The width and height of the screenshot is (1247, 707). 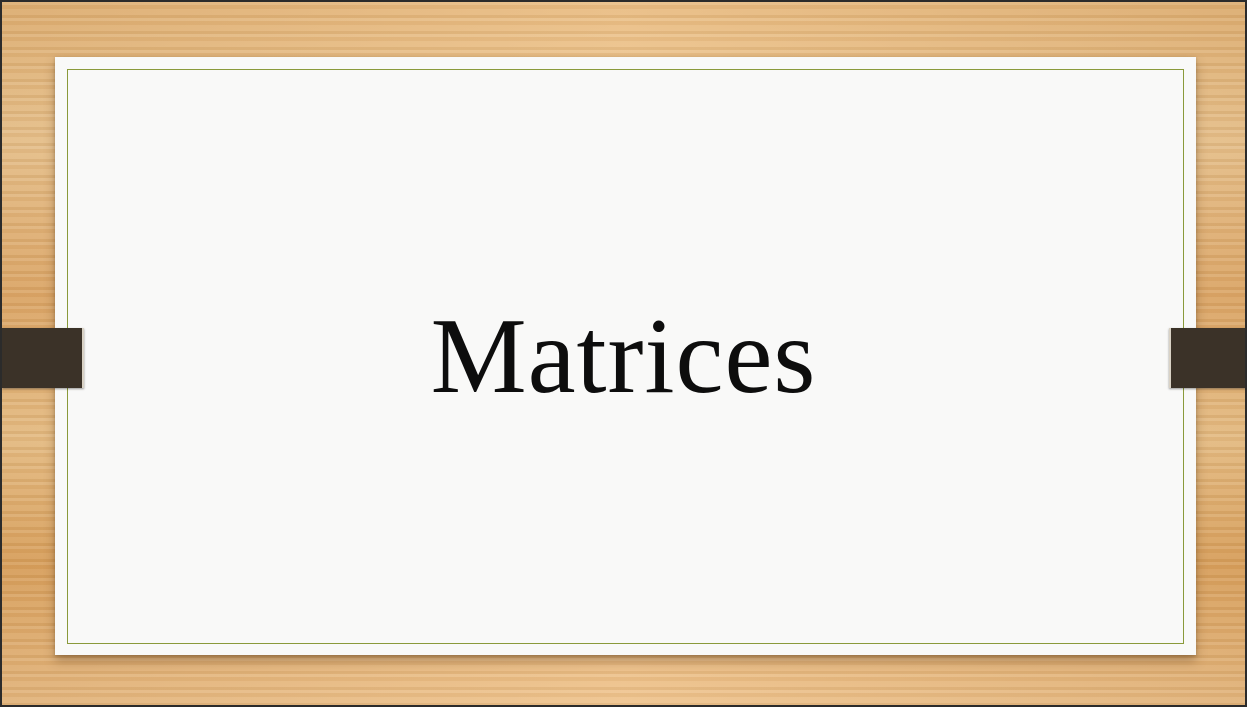 I want to click on left-binder-tab, so click(x=43, y=358).